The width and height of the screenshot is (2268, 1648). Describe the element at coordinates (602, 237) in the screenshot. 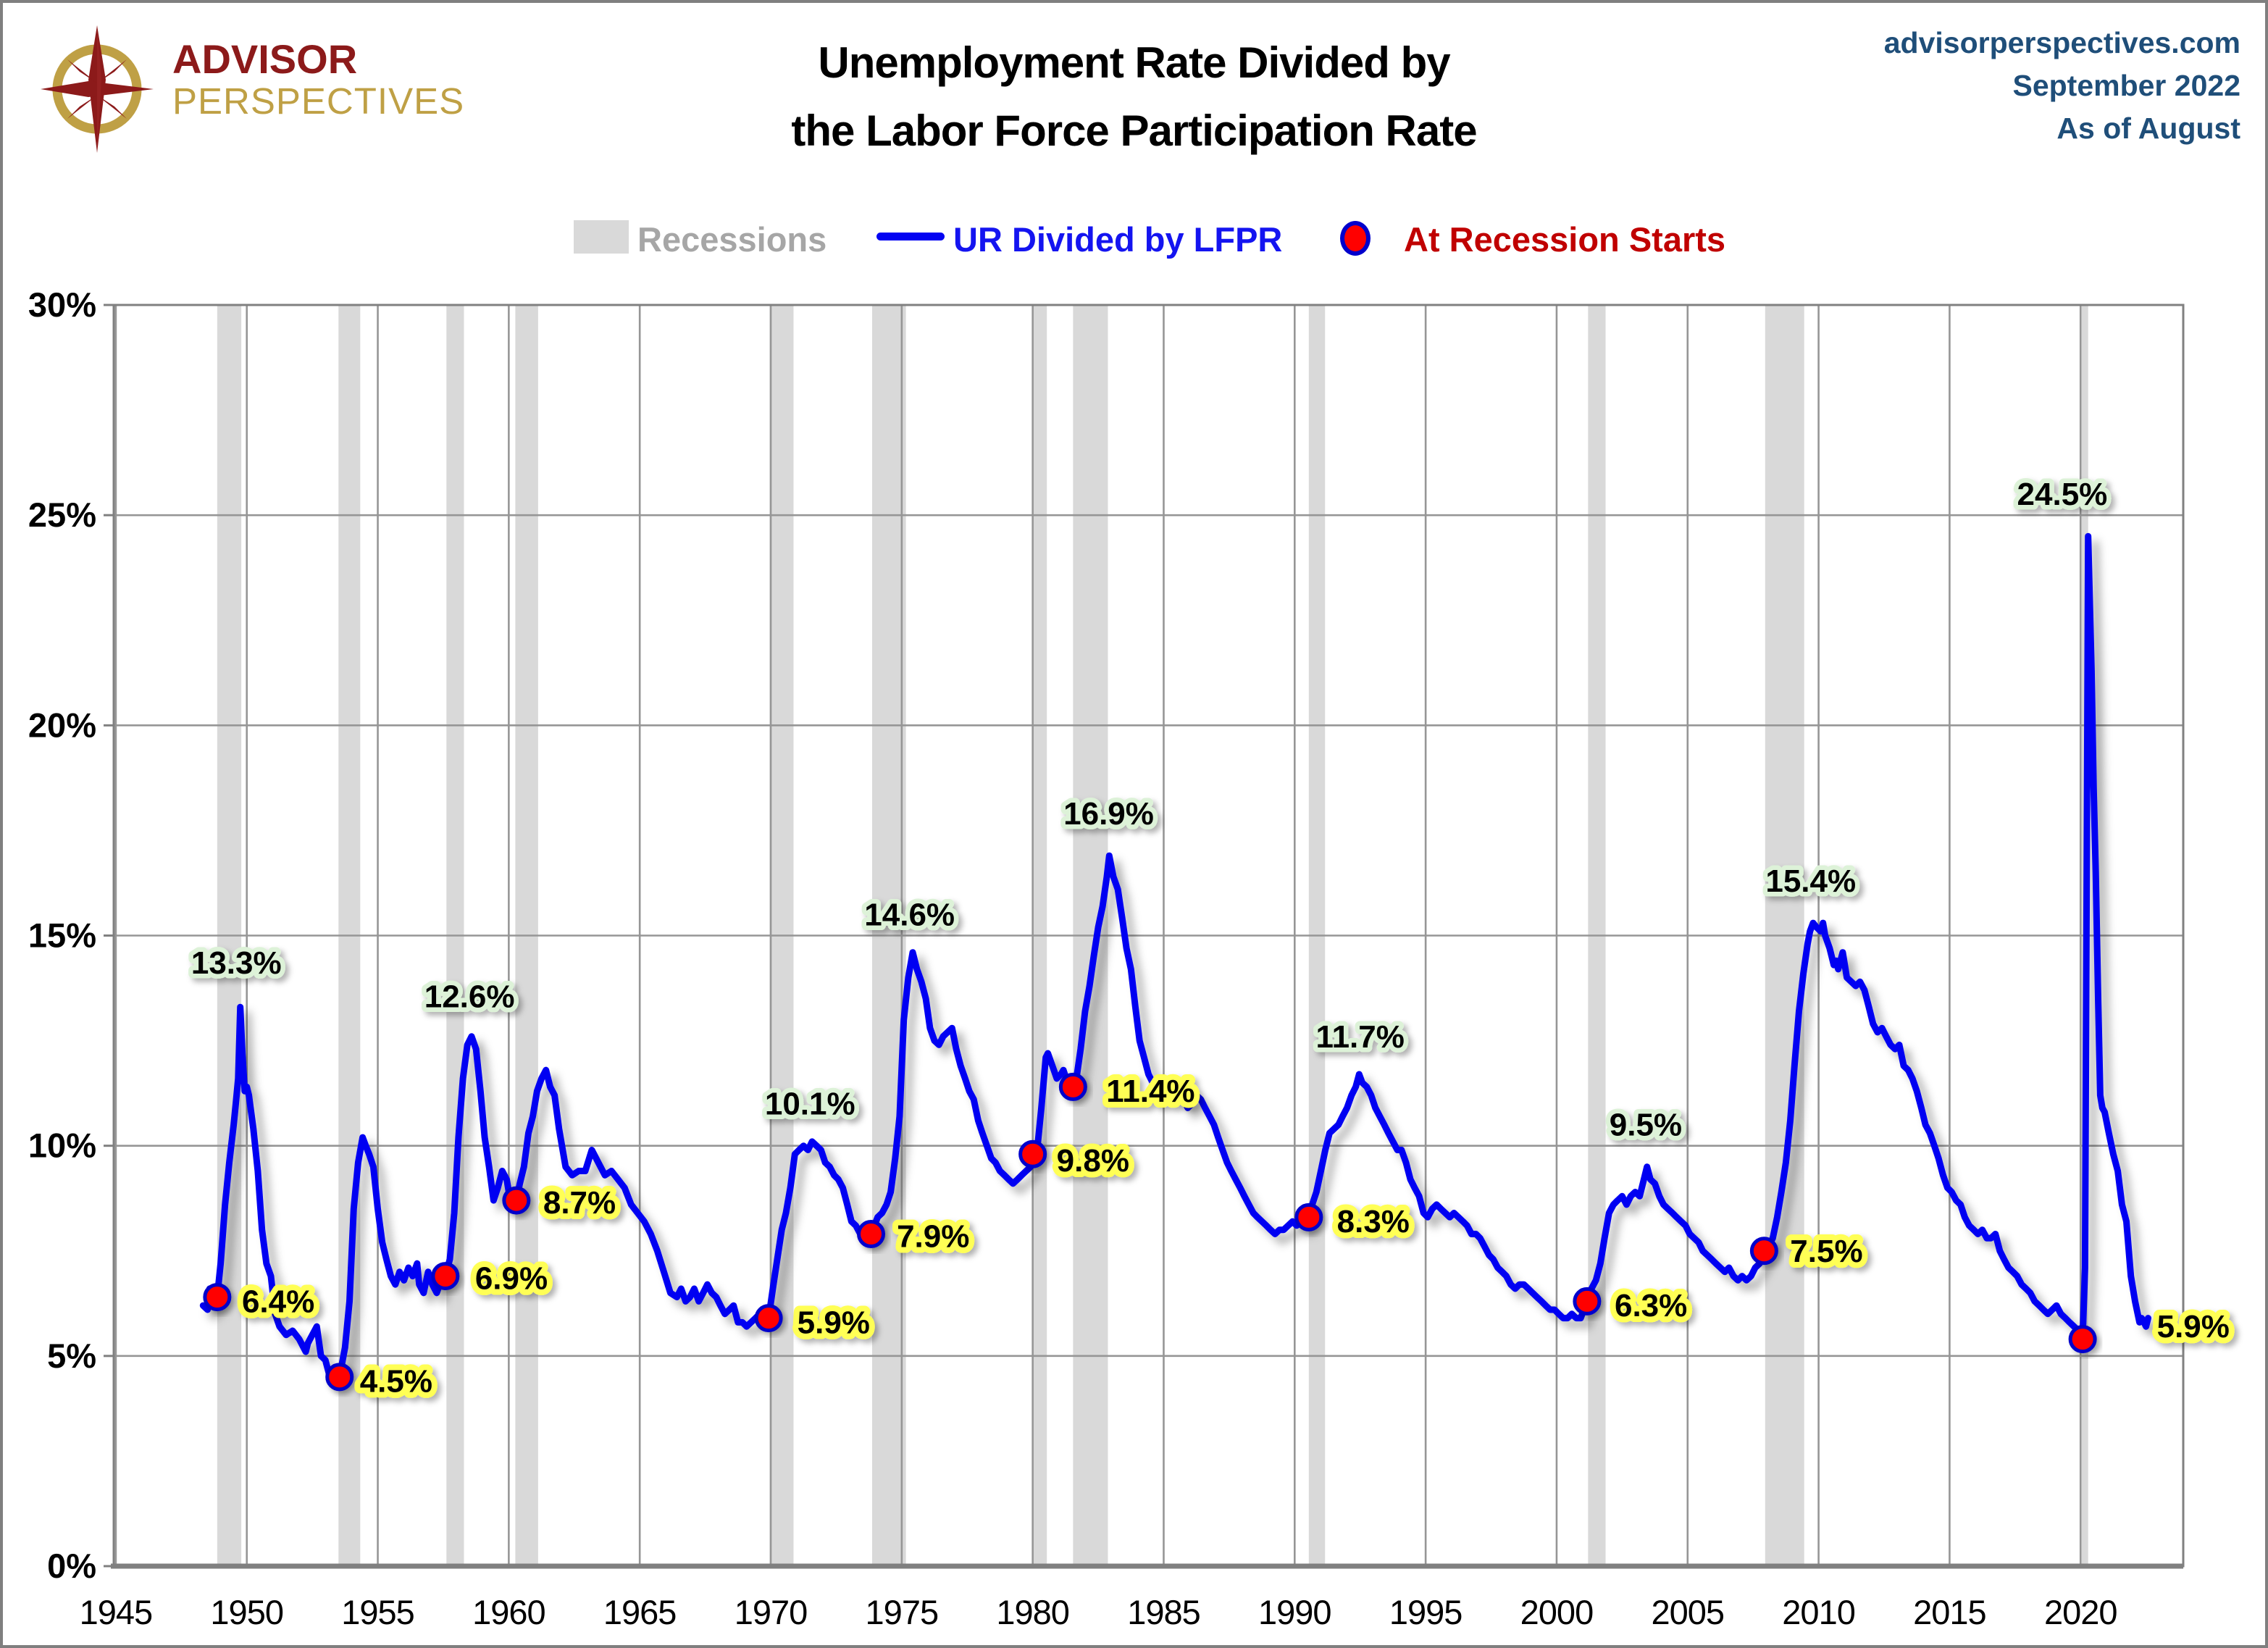

I see `recession-swatch-icon` at that location.